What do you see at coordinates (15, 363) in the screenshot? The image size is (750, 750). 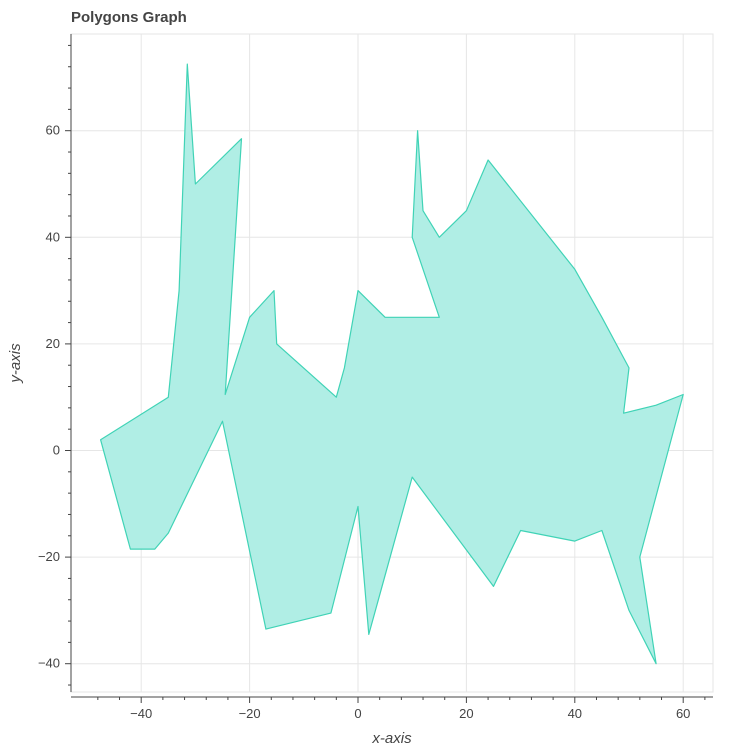 I see `y-axis-label: y-axis` at bounding box center [15, 363].